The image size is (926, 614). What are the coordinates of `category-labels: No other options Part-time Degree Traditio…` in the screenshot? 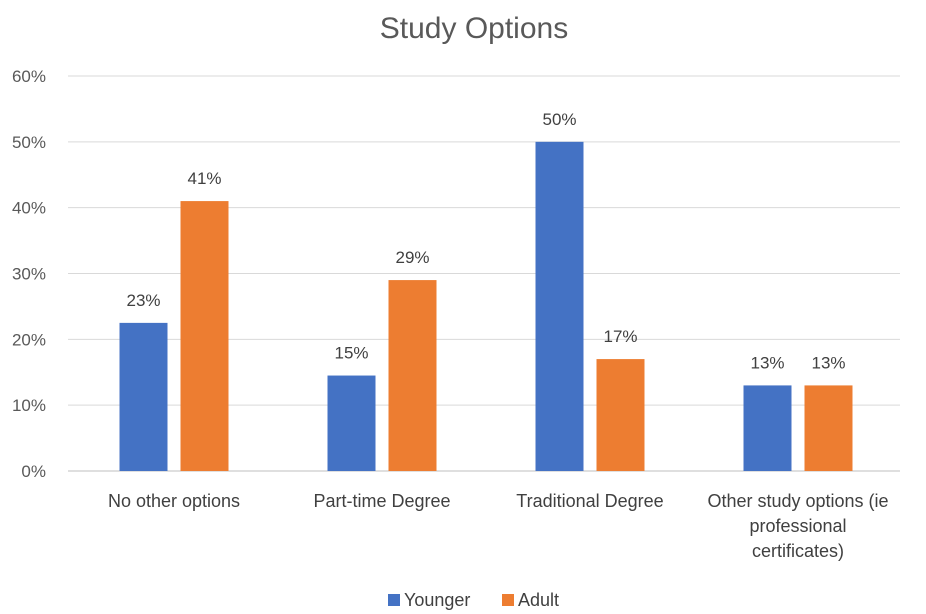 It's located at (498, 526).